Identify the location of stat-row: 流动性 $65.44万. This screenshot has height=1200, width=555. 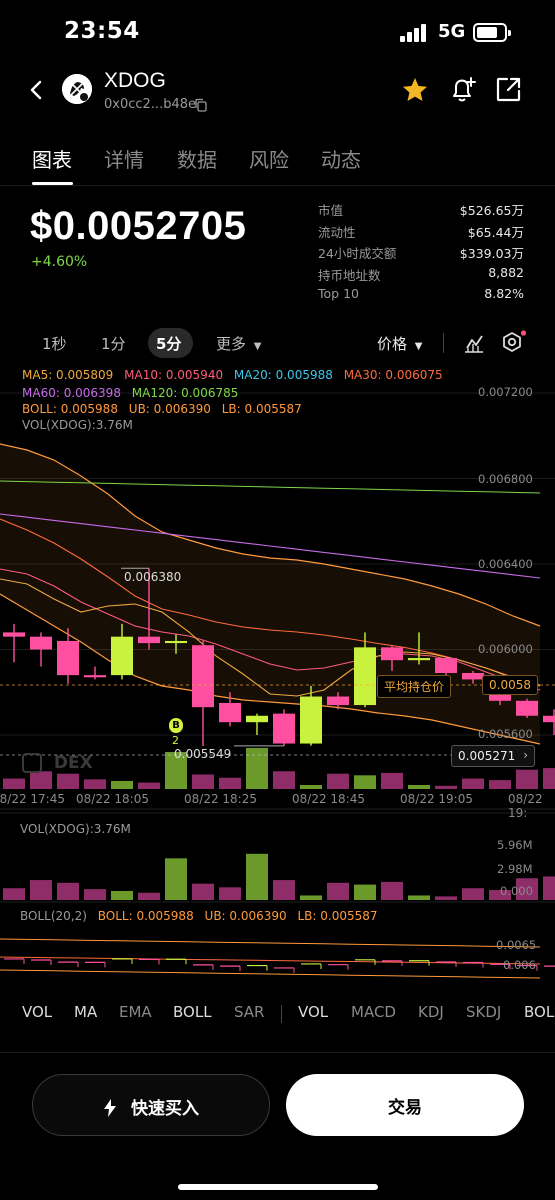
(421, 233).